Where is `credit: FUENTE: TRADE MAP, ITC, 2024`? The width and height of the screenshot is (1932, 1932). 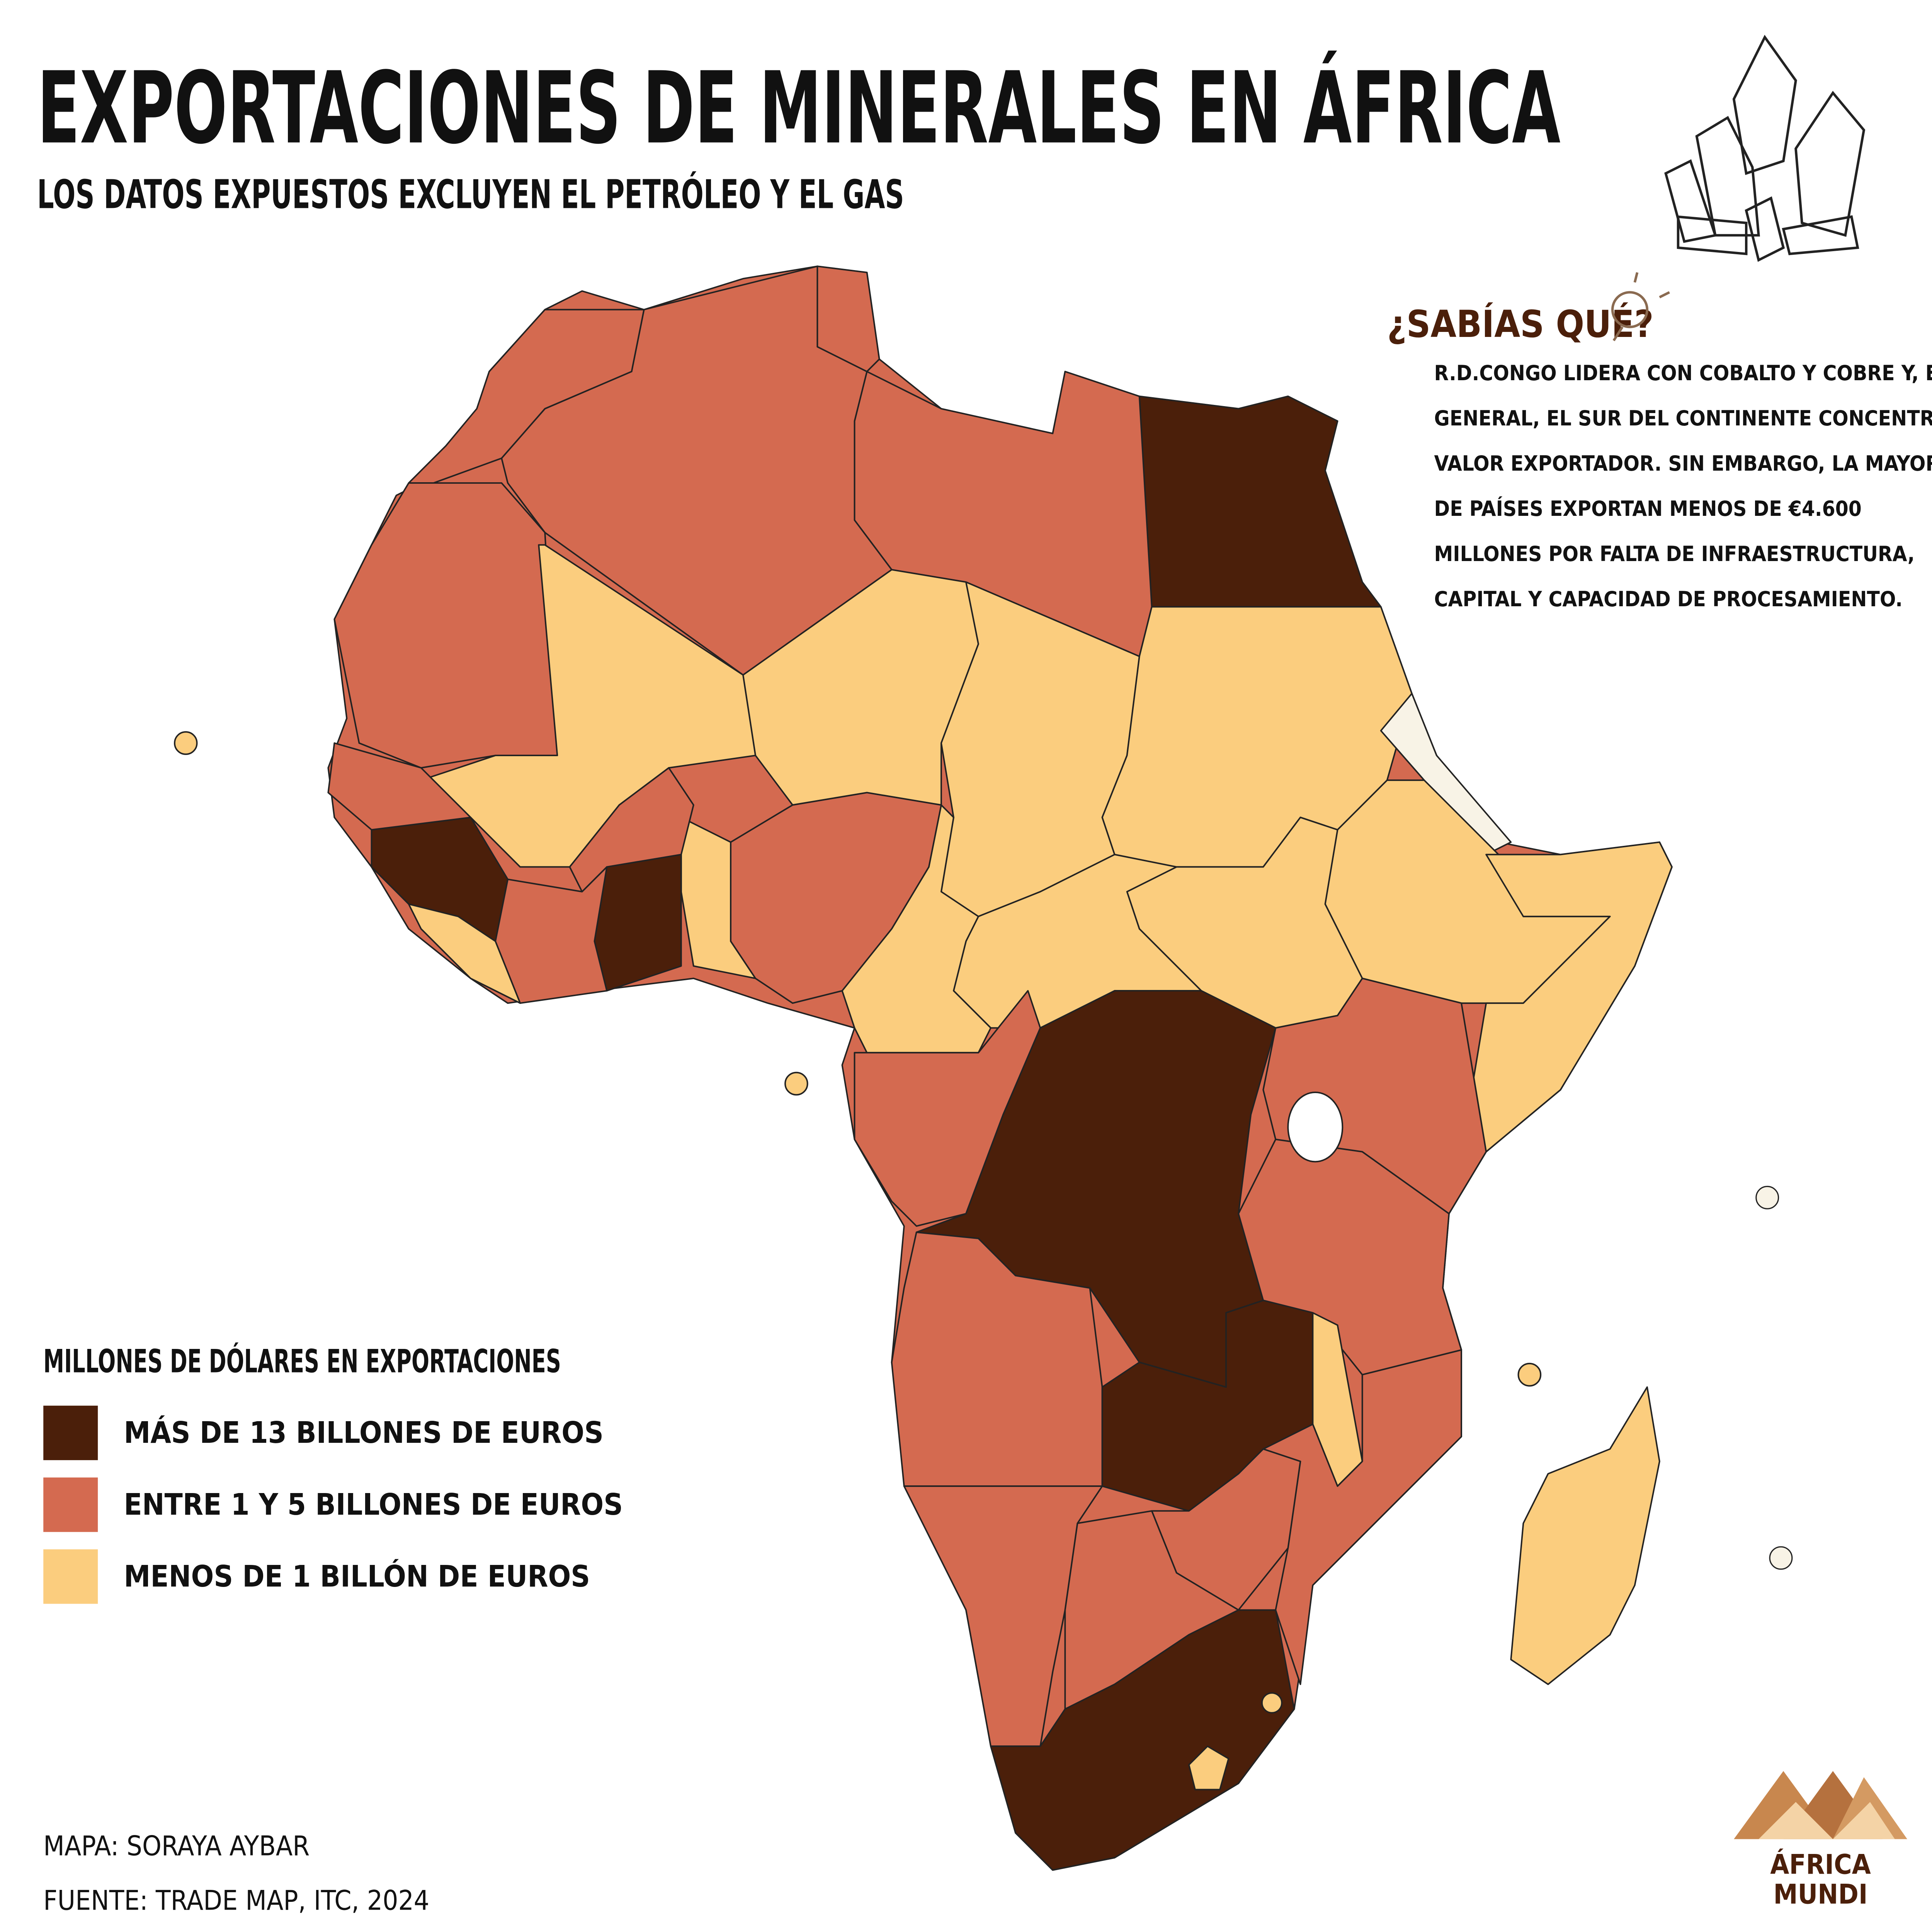
credit: FUENTE: TRADE MAP, ITC, 2024 is located at coordinates (236, 1900).